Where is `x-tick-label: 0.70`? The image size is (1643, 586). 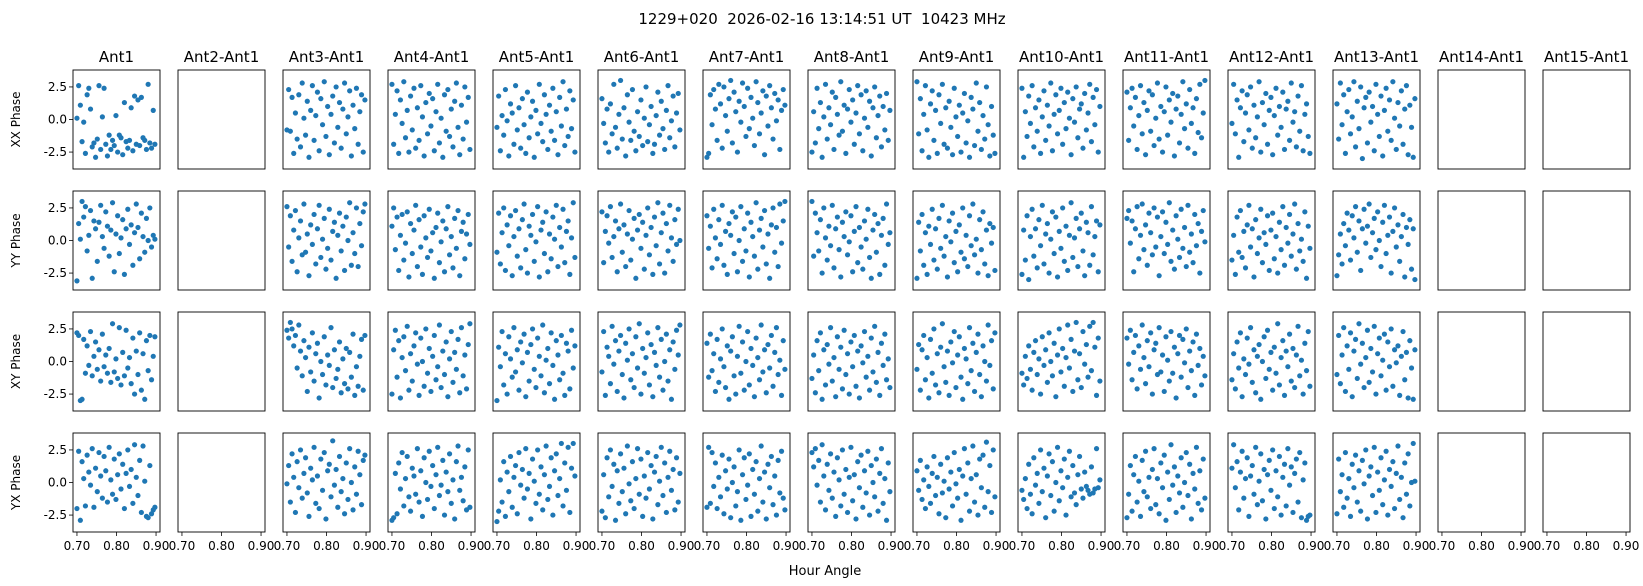
x-tick-label: 0.70 is located at coordinates (77, 546).